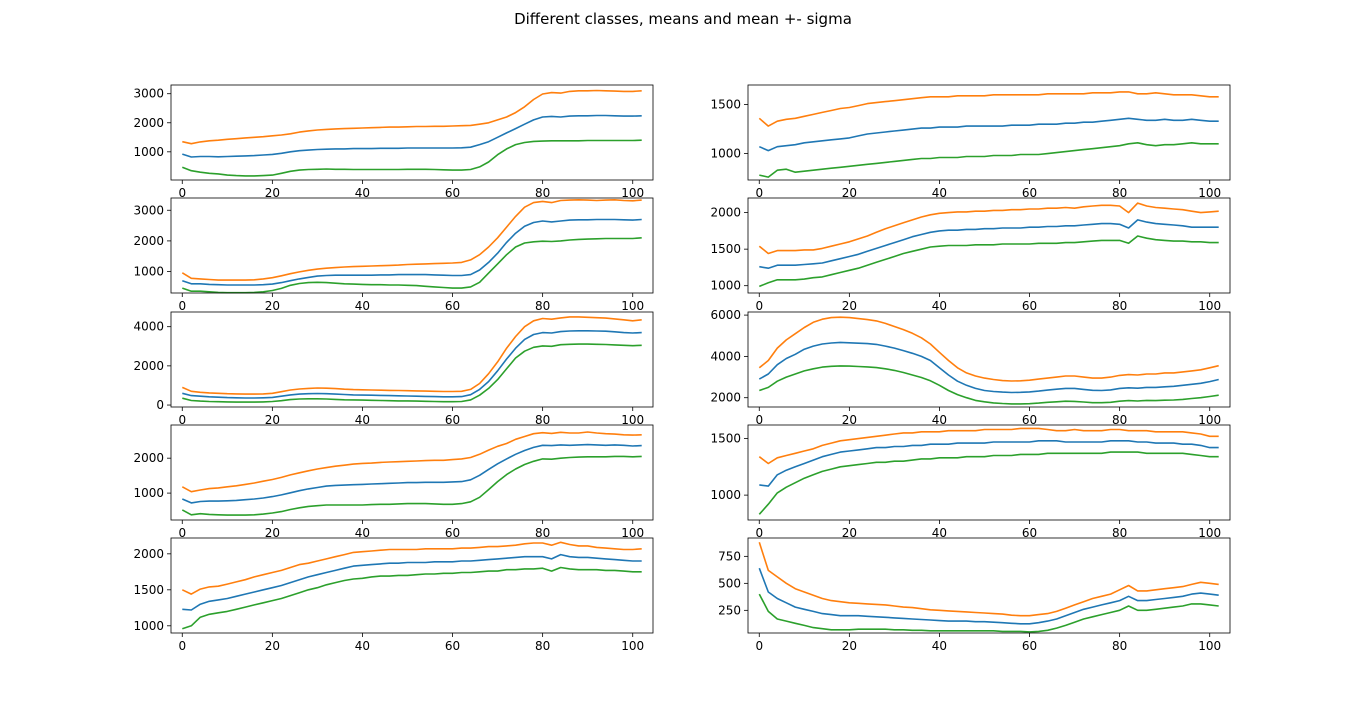 This screenshot has width=1366, height=711. I want to click on subplot-8: 0 20 40 60 80 100 1000 1500, so click(970, 482).